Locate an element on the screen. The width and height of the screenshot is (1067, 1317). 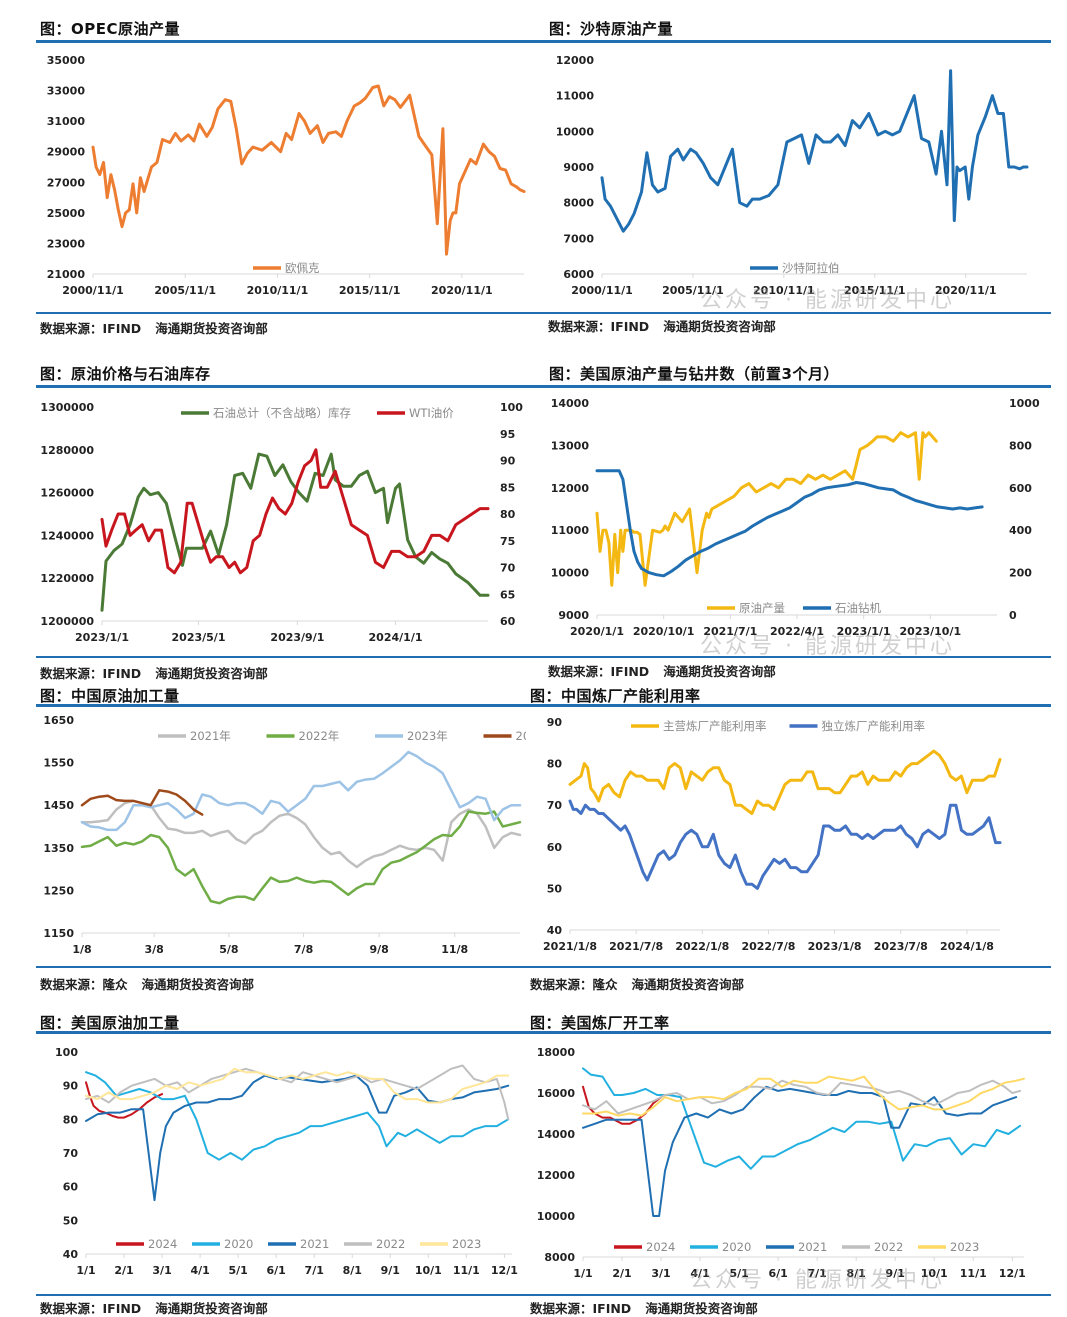
y-tick-label: 1150 is located at coordinates (58, 933).